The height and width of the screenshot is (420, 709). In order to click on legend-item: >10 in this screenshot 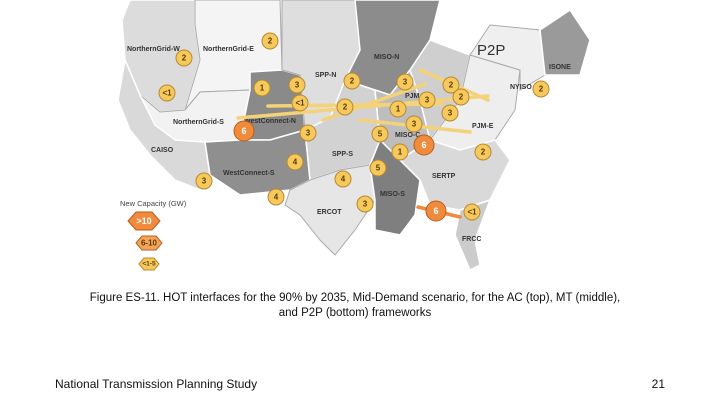, I will do `click(144, 221)`.